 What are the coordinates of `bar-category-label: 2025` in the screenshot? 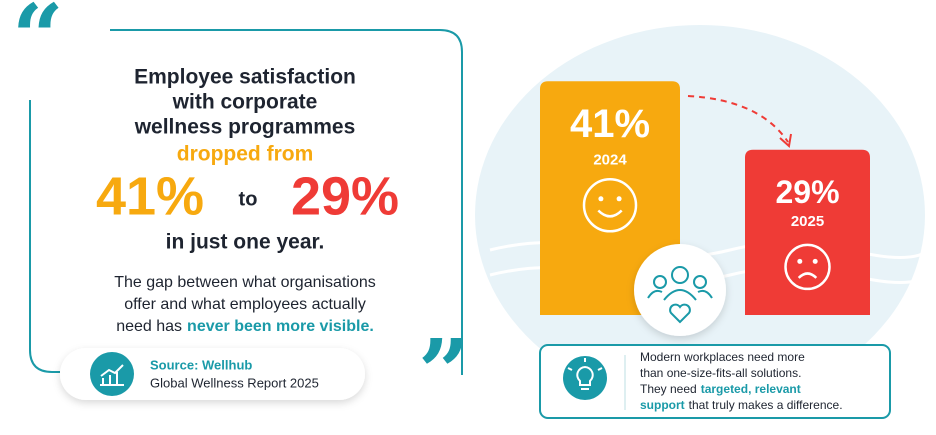 It's located at (807, 221).